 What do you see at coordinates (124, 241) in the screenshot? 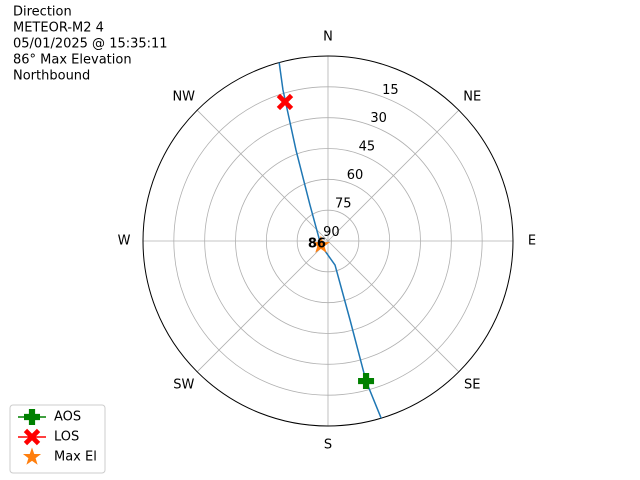
I see `angle-tick-label: W` at bounding box center [124, 241].